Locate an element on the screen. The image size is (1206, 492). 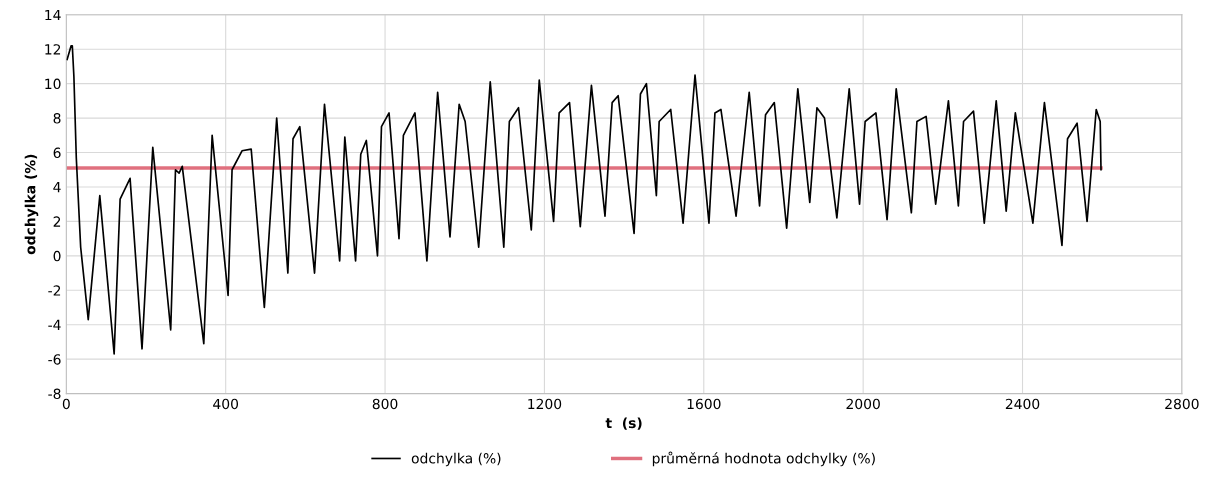
y-tick-label: 0 is located at coordinates (57, 256).